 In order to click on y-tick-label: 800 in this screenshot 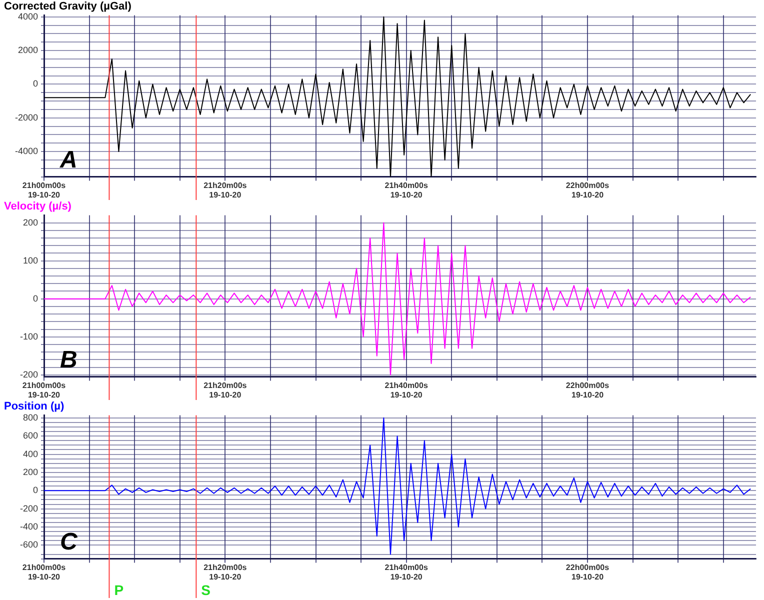, I will do `click(30, 417)`.